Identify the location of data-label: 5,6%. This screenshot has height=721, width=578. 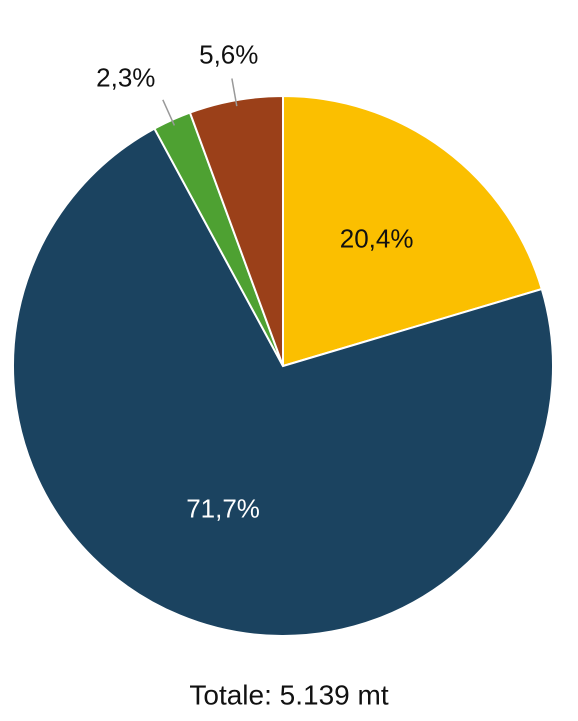
(228, 55).